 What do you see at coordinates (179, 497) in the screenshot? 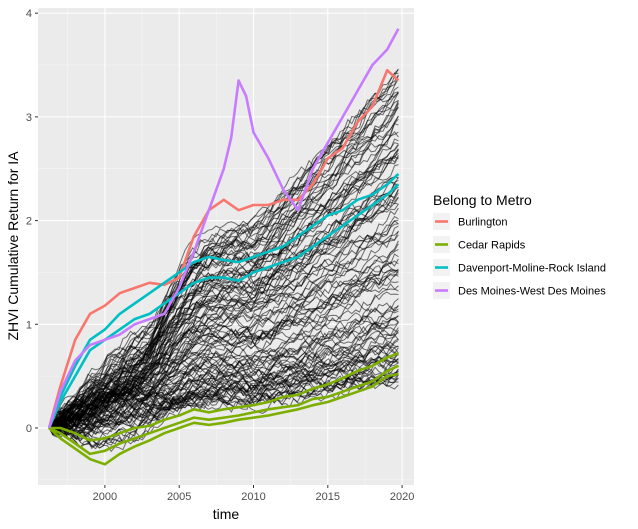
I see `x-tick-label: 2005` at bounding box center [179, 497].